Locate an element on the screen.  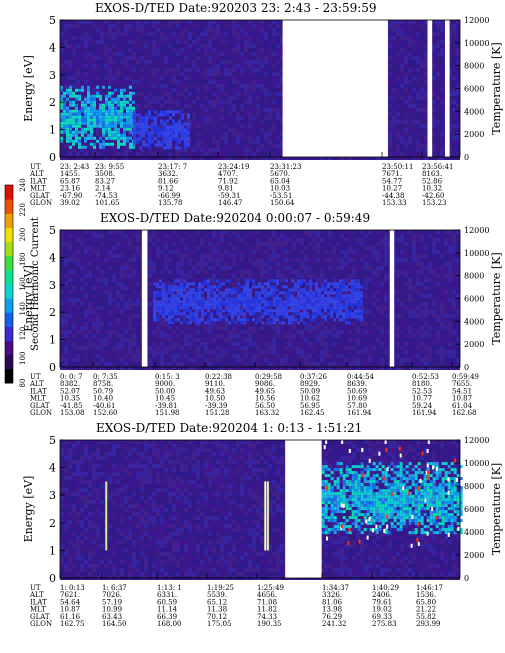
y2-tick-label: 12000 is located at coordinates (476, 20).